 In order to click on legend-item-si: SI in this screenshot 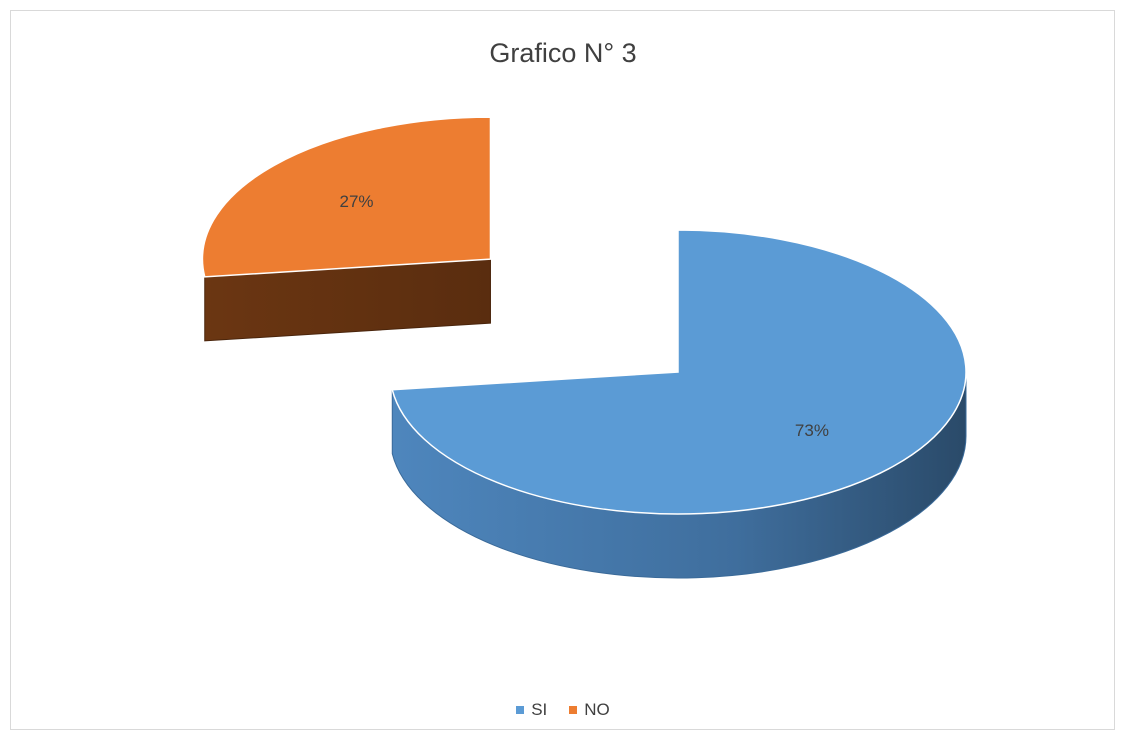, I will do `click(531, 710)`.